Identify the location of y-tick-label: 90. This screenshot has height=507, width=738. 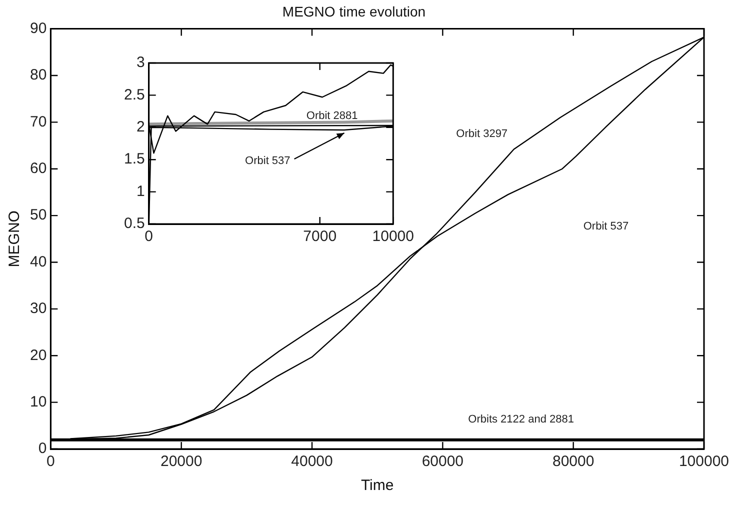
(38, 28).